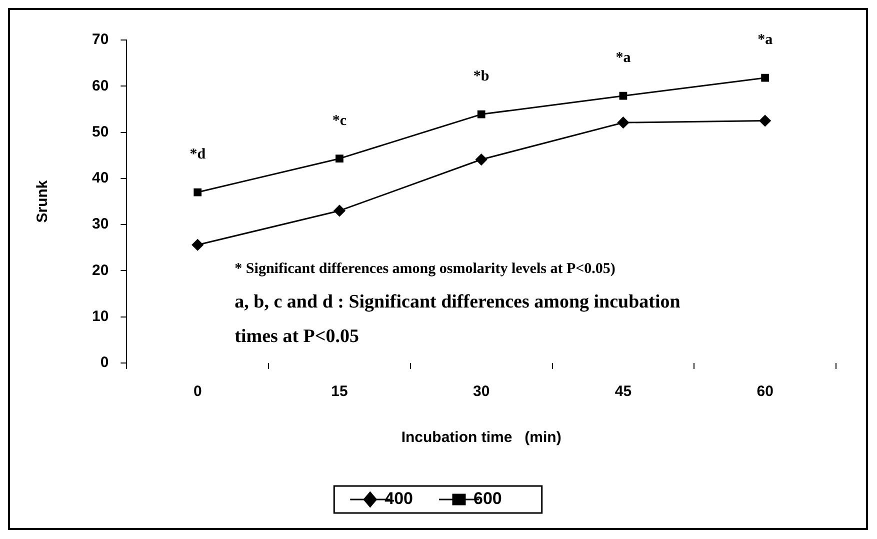  What do you see at coordinates (488, 498) in the screenshot?
I see `legend-label: 600` at bounding box center [488, 498].